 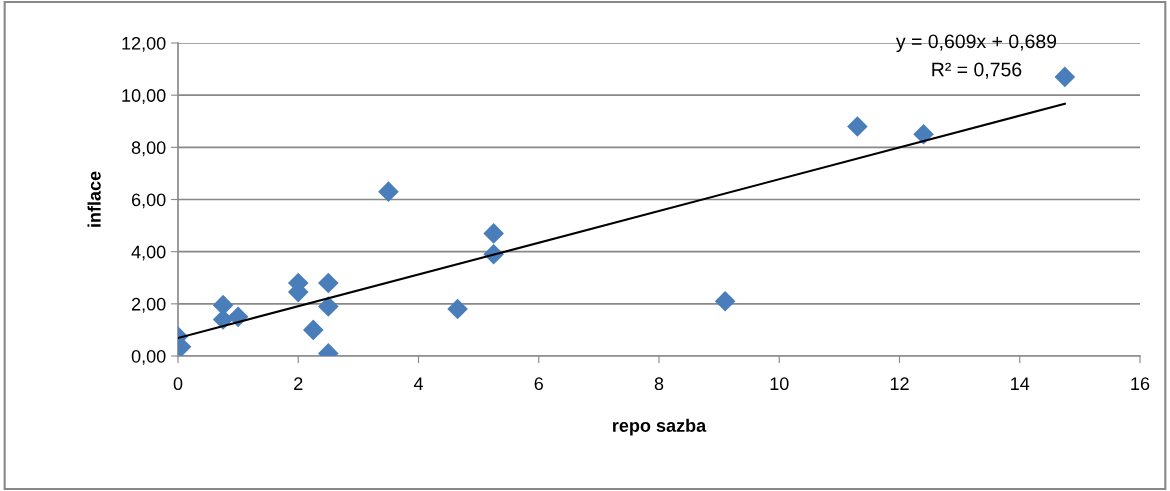 I want to click on x-tick-label: 14, so click(x=1020, y=383).